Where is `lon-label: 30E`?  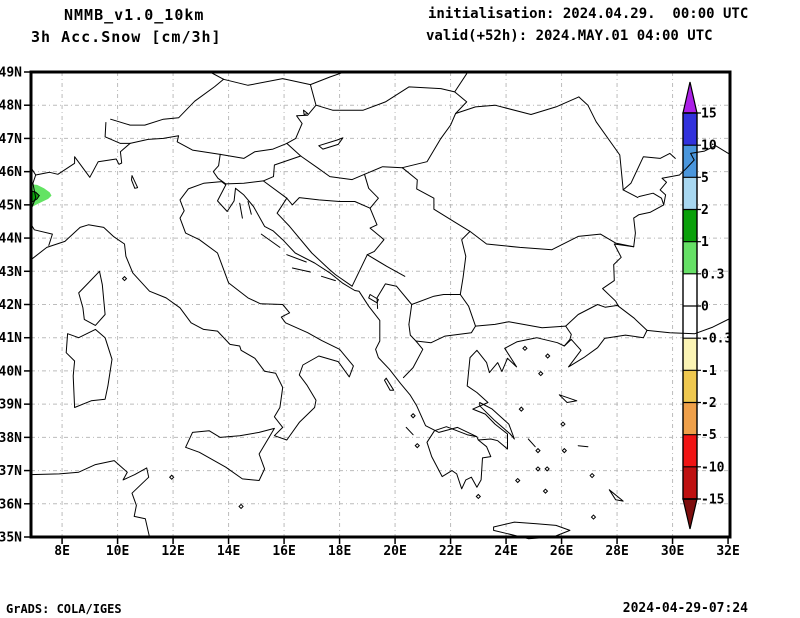
lon-label: 30E is located at coordinates (672, 551).